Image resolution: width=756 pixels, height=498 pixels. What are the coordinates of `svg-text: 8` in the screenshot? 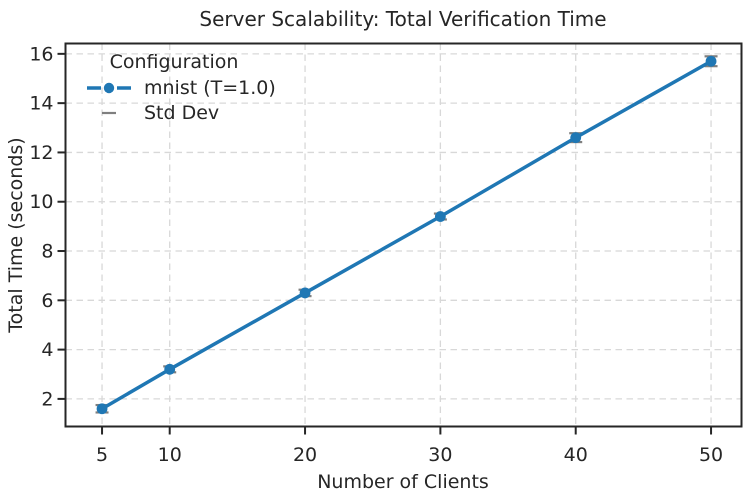 It's located at (47, 252).